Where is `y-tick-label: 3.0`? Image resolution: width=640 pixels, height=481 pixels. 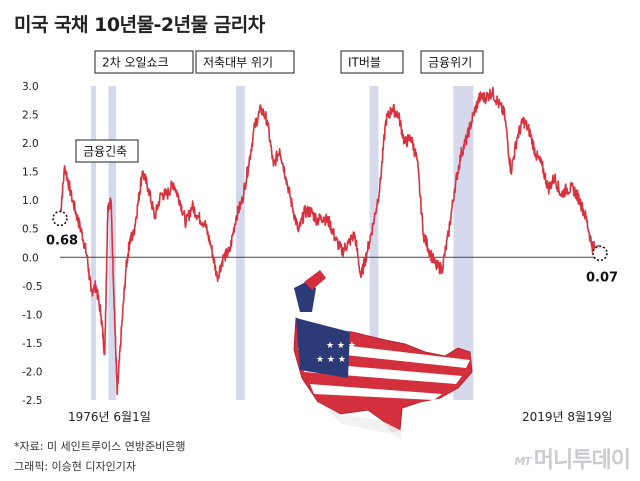
y-tick-label: 3.0 is located at coordinates (30, 87).